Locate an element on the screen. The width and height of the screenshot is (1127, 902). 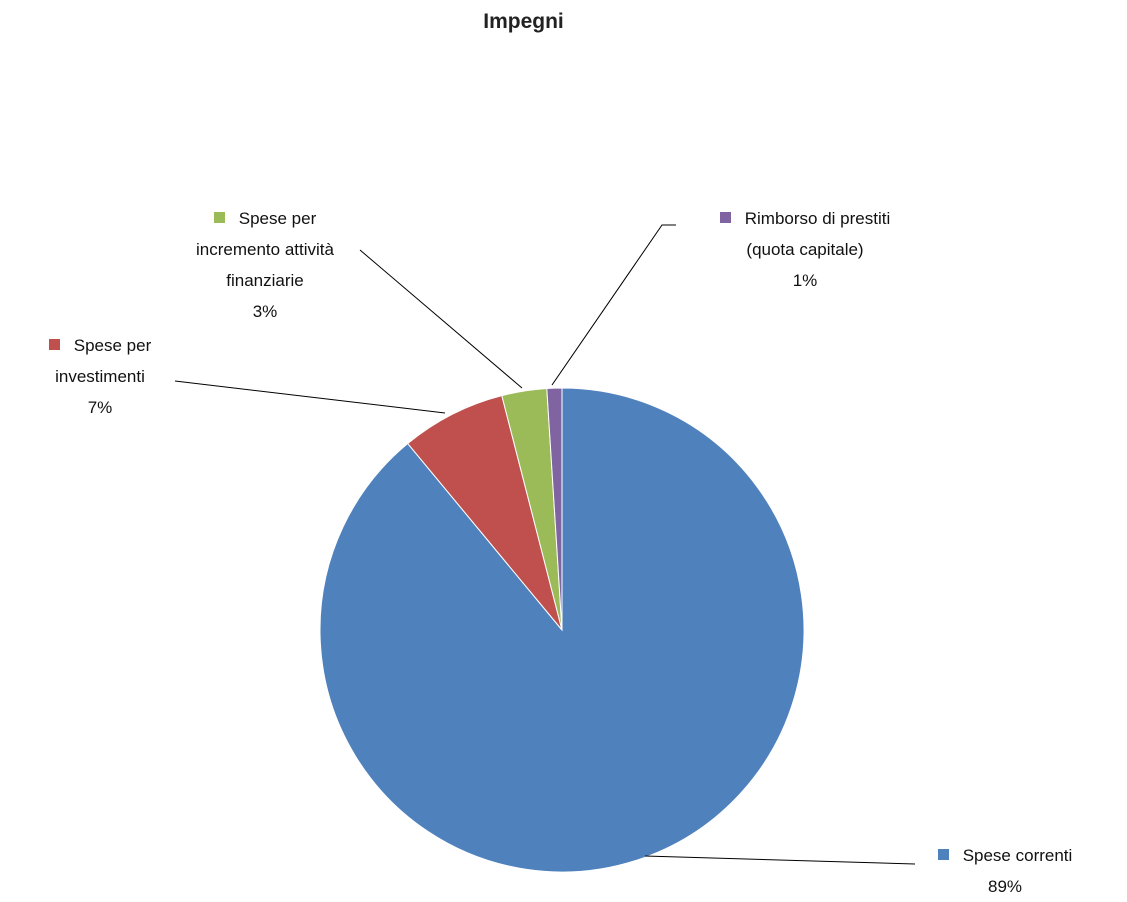
chart-title: Impegni is located at coordinates (523, 21).